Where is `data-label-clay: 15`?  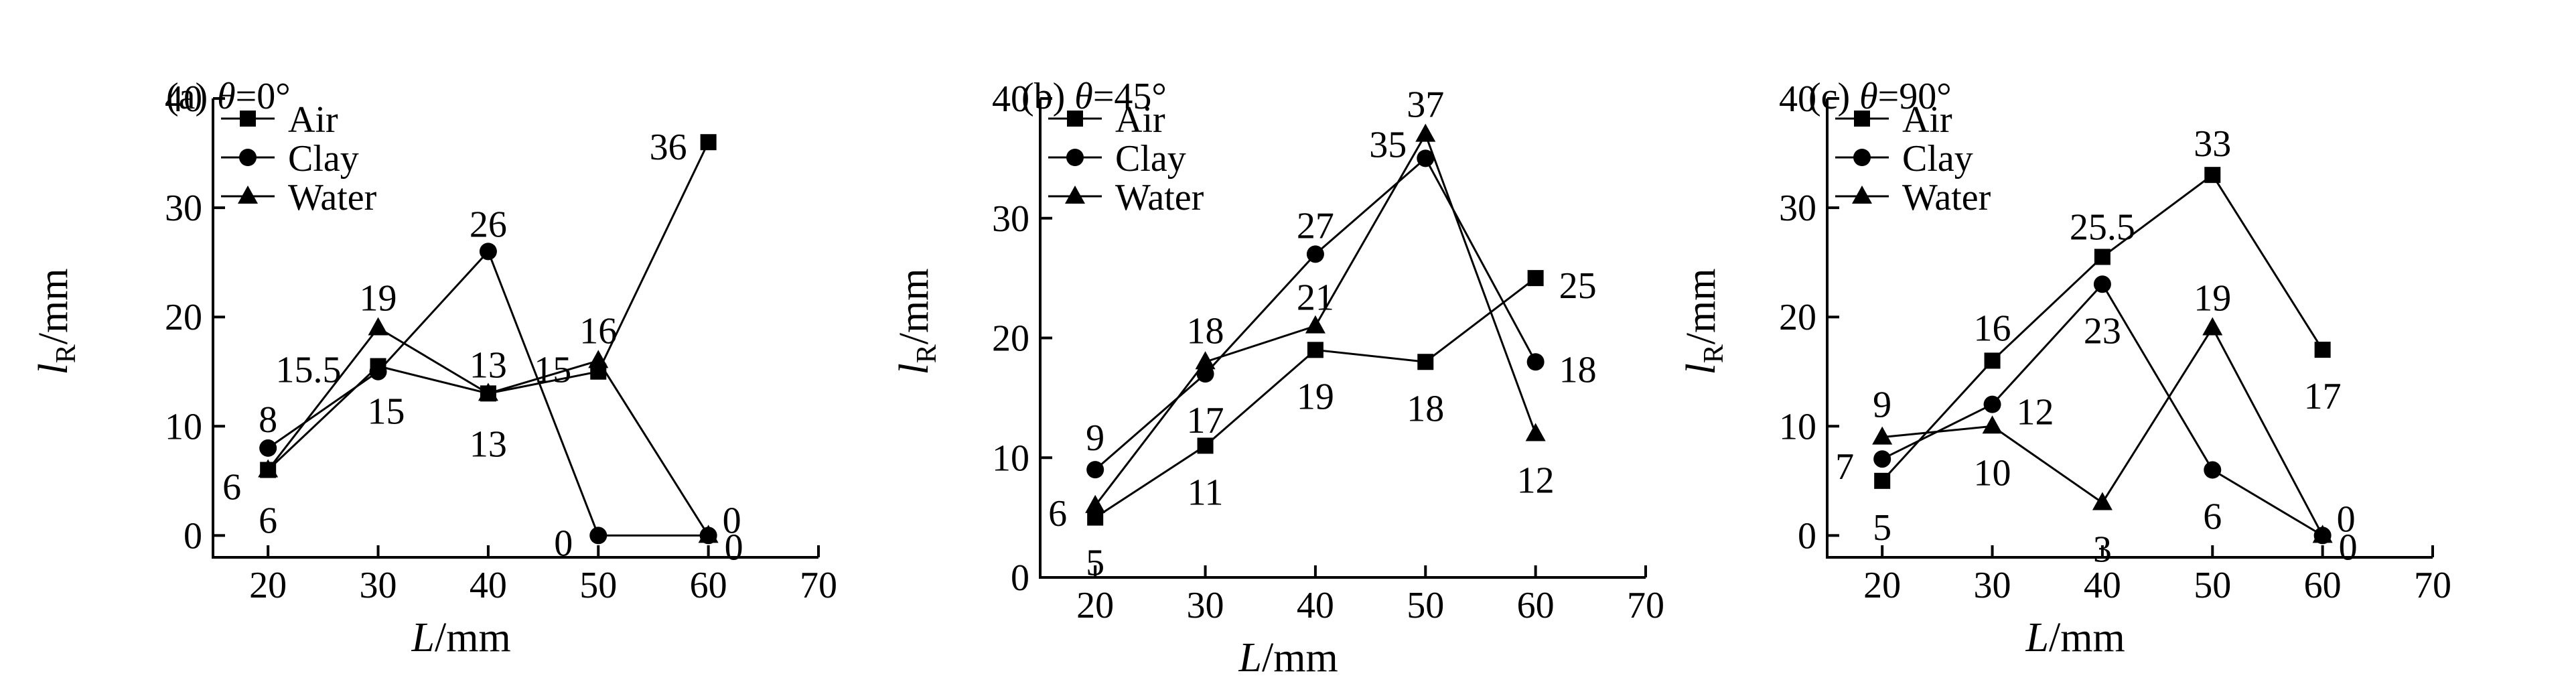
data-label-clay: 15 is located at coordinates (386, 412).